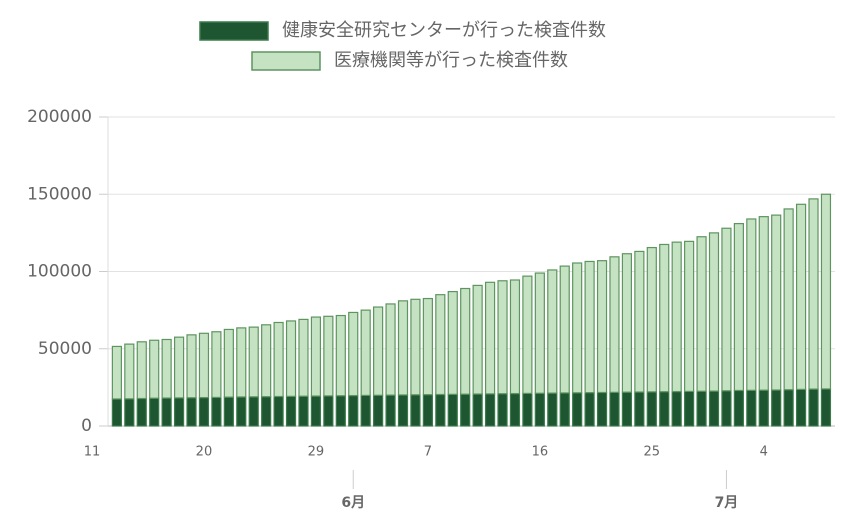 This screenshot has width=848, height=525. What do you see at coordinates (353, 503) in the screenshot?
I see `month-label: 6月` at bounding box center [353, 503].